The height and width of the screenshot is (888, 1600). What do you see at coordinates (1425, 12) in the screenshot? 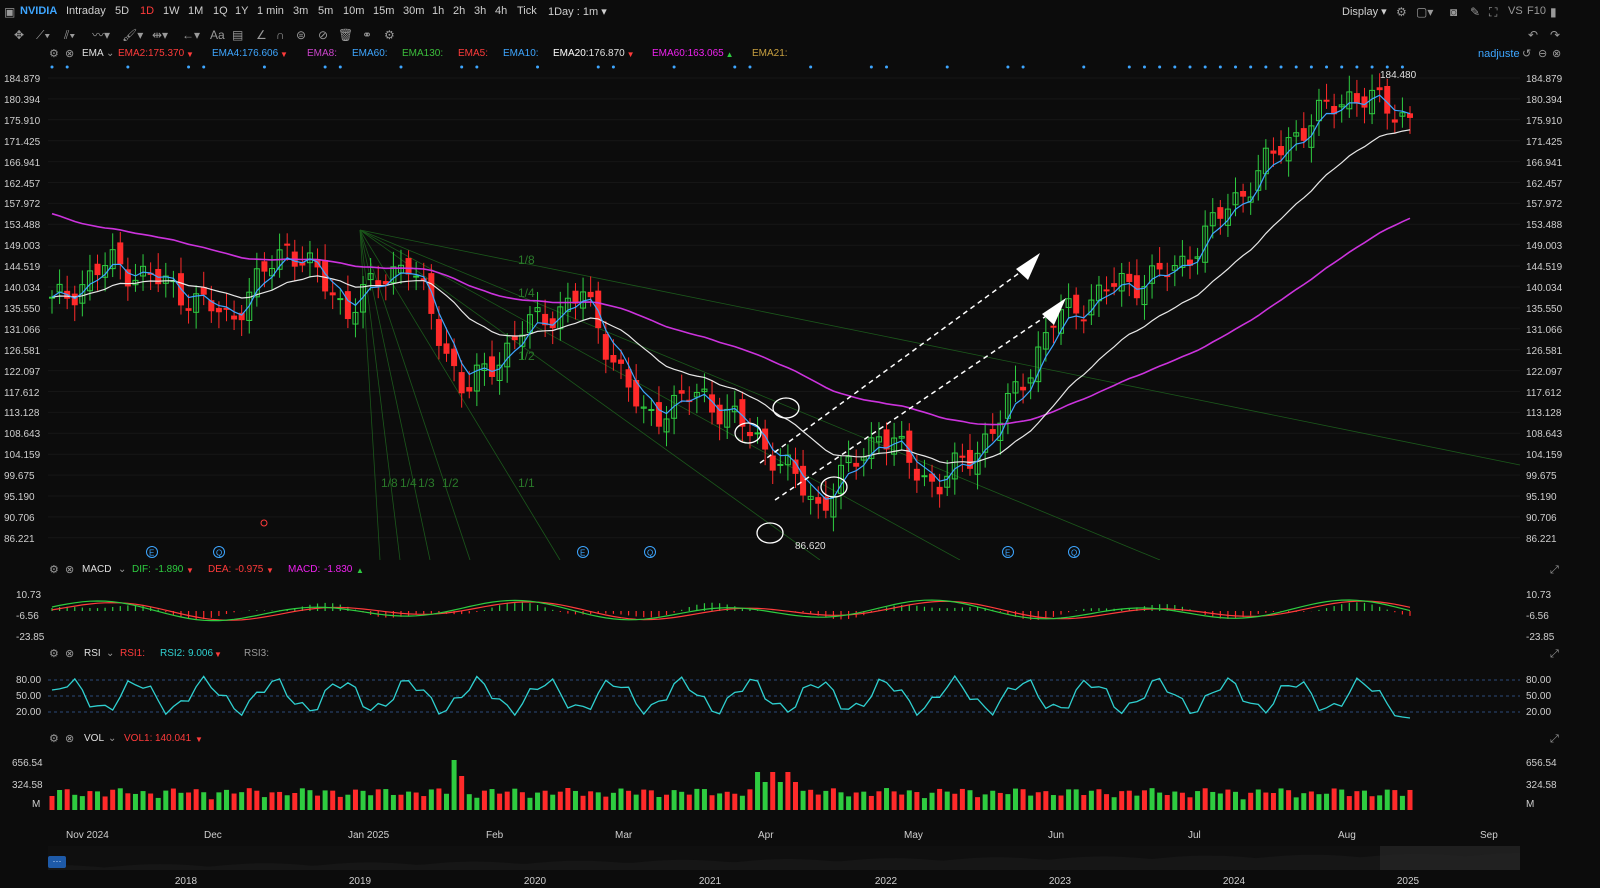
I see `layout-icon: ▢▾` at bounding box center [1425, 12].